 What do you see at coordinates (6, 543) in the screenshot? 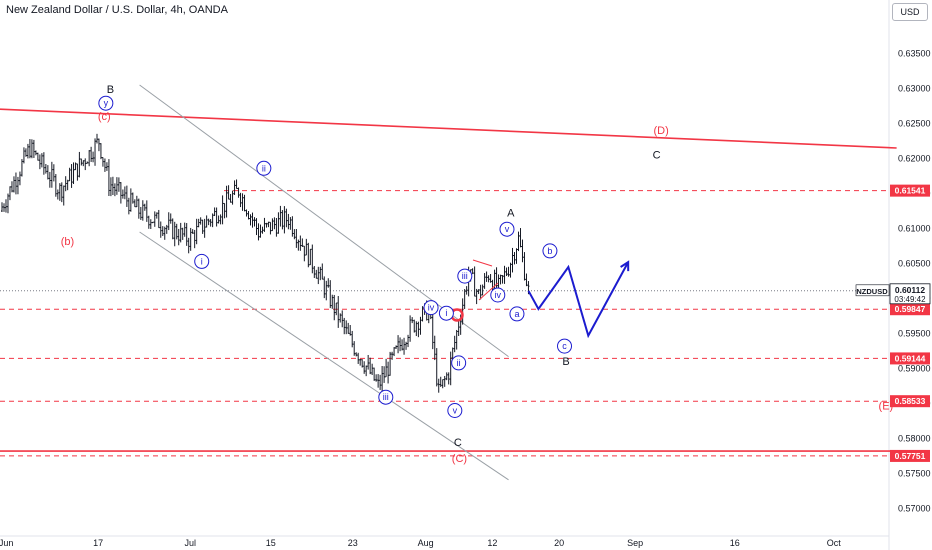
I see `x-tick-label: Jun` at bounding box center [6, 543].